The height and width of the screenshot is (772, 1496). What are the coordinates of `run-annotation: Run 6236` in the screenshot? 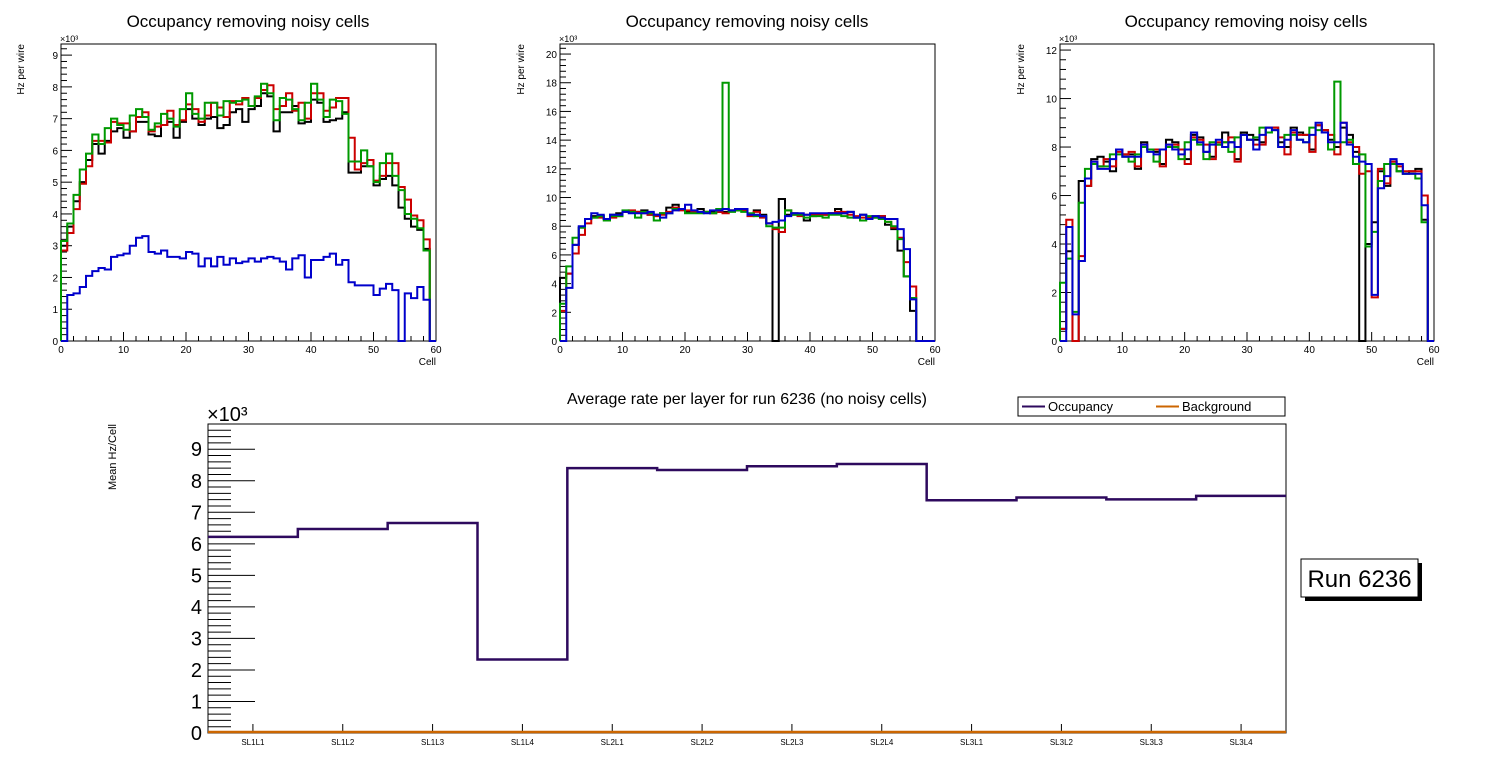 It's located at (1361, 579).